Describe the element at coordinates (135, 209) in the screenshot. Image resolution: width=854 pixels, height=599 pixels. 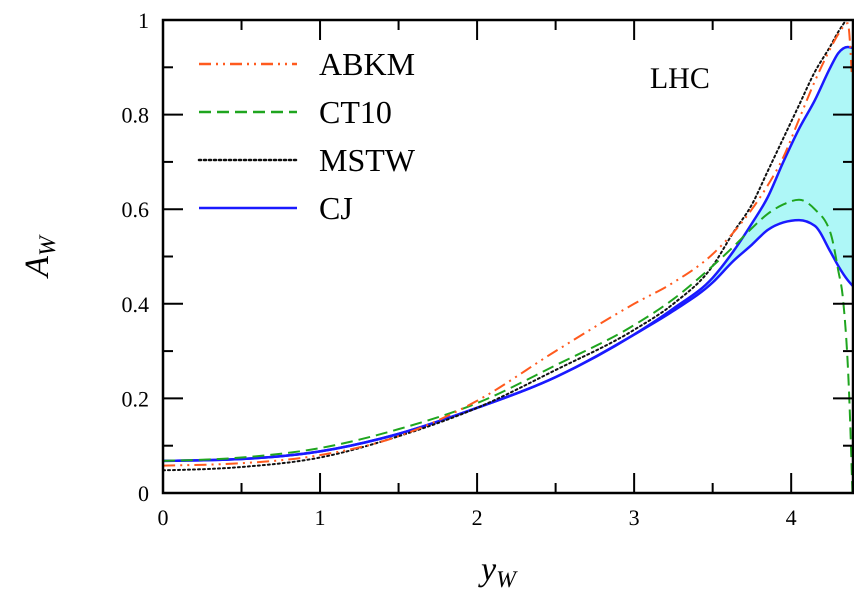
I see `y-tick-label: 0.6` at that location.